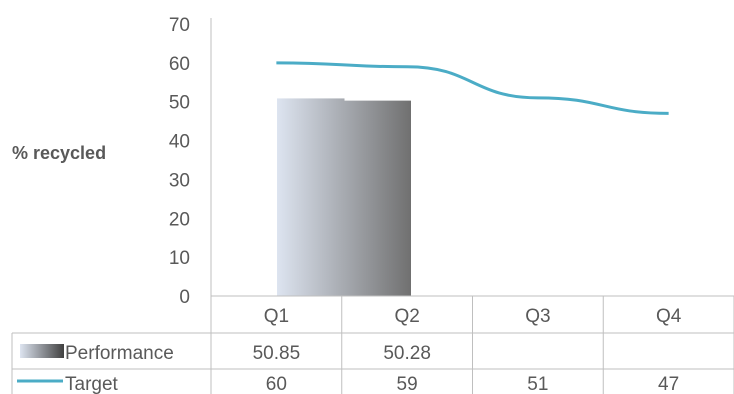  I want to click on bar-q2, so click(377, 198).